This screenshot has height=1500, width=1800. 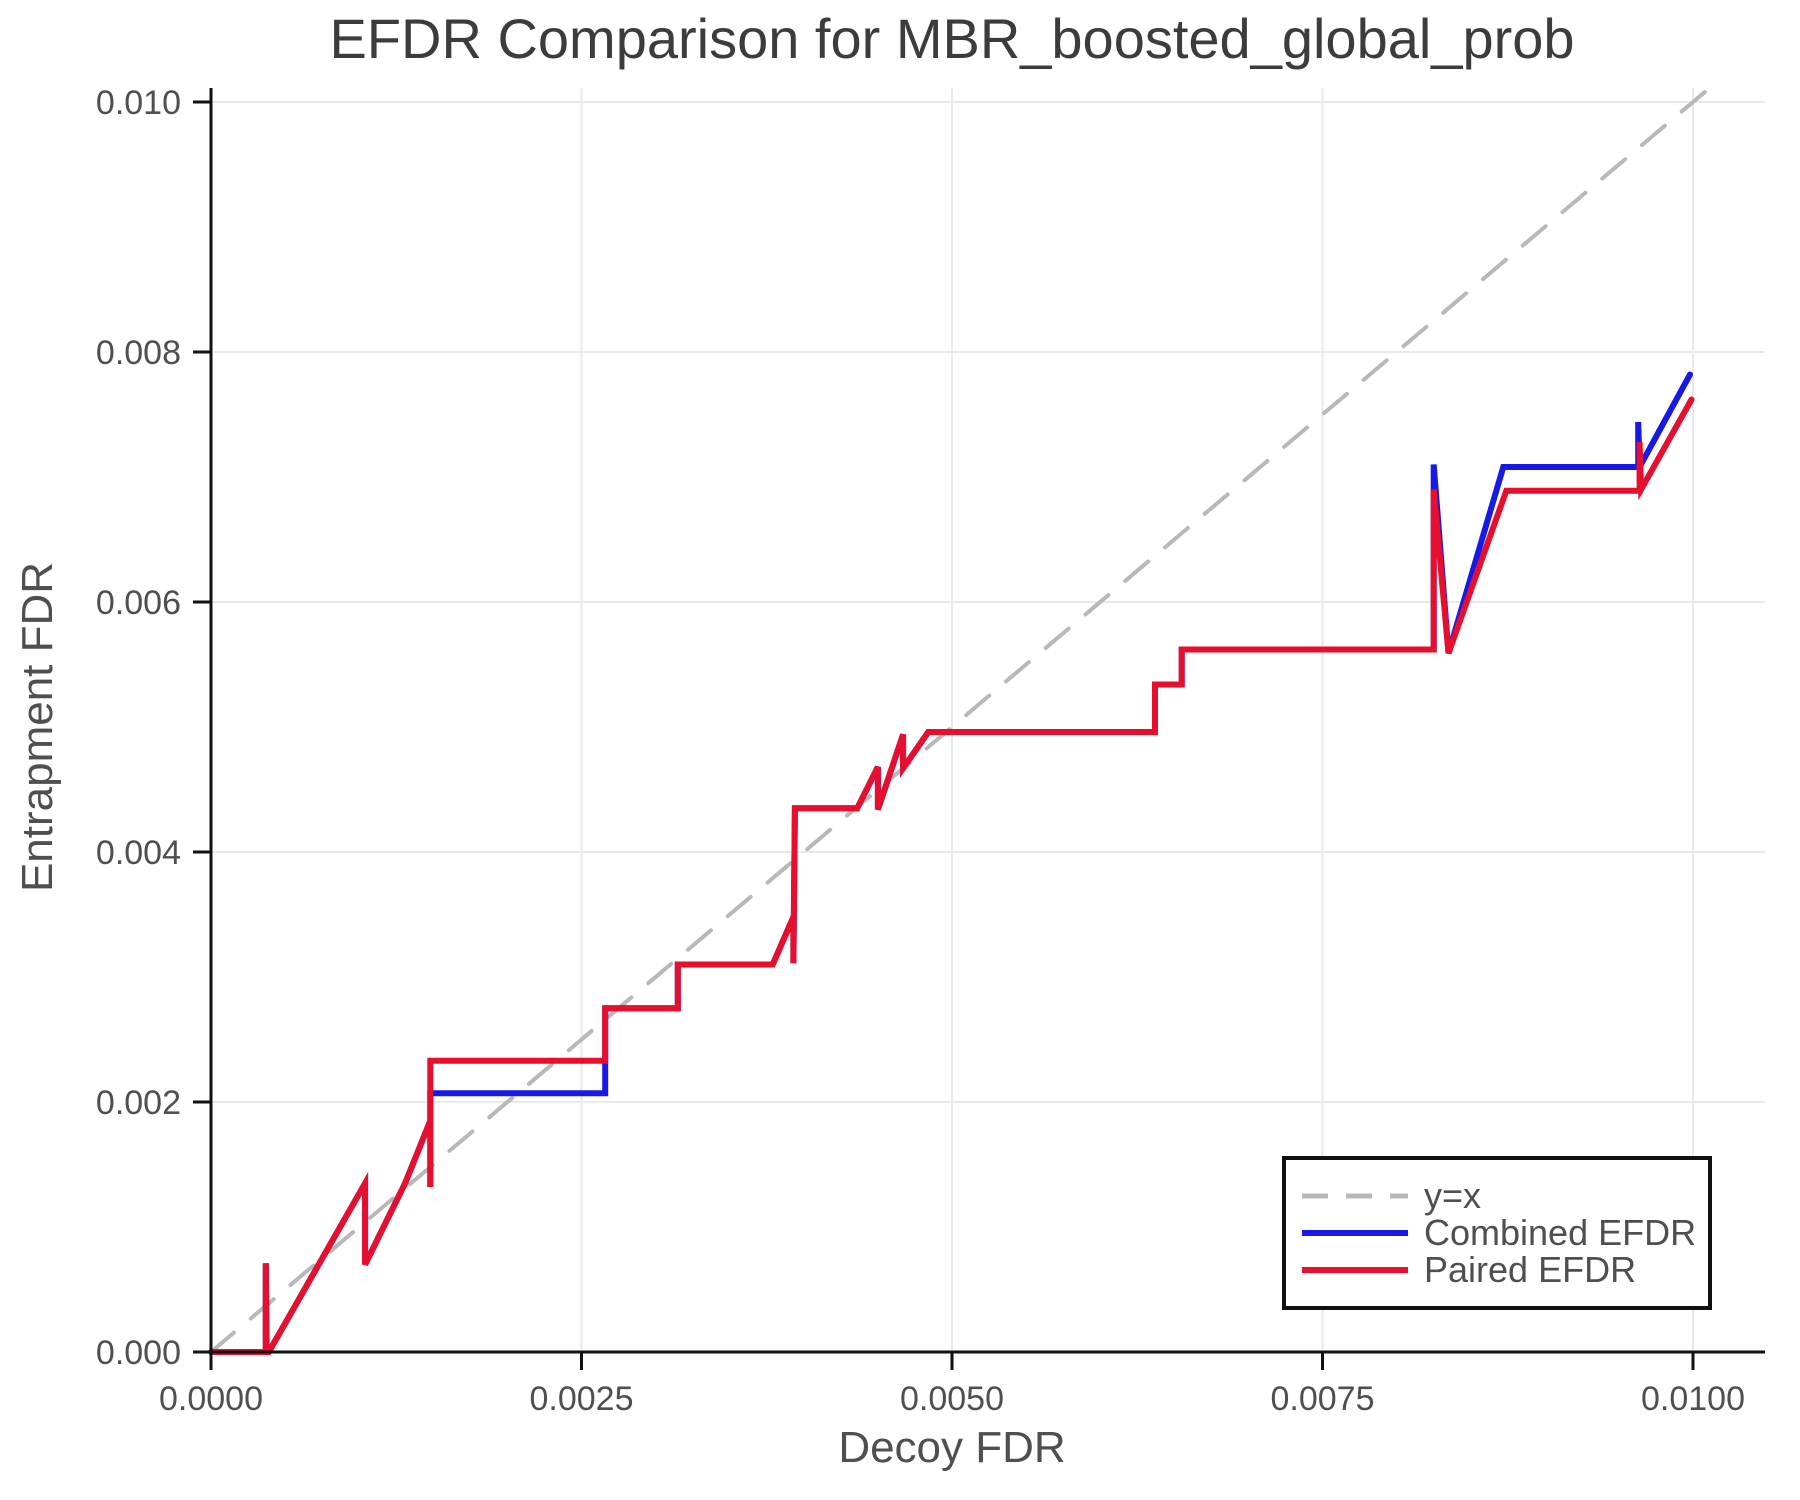 What do you see at coordinates (37, 727) in the screenshot?
I see `y-axis-label: Entrapment FDR` at bounding box center [37, 727].